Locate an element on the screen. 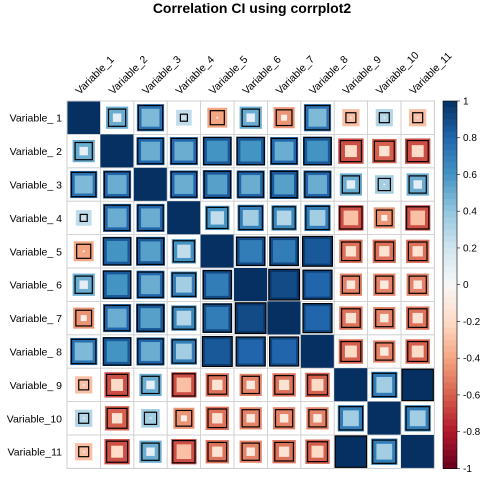 The image size is (504, 504). colorbar-tick-label: 0.2 is located at coordinates (470, 248).